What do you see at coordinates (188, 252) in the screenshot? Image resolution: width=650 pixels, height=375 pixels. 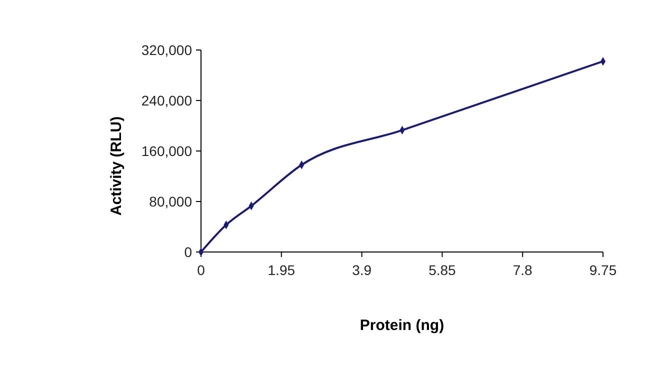 I see `y-tick-label: 0` at bounding box center [188, 252].